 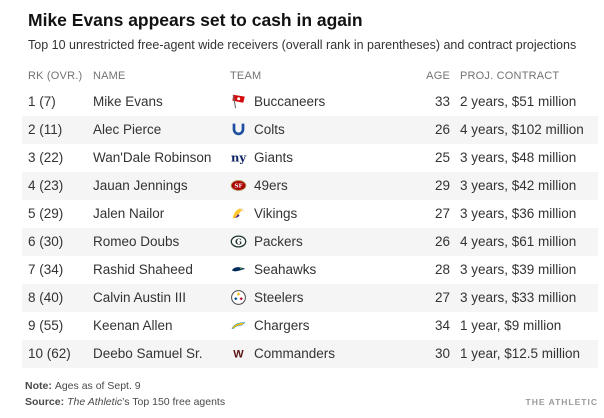 I want to click on contract-cell: 4 years, $102 million, so click(x=522, y=130).